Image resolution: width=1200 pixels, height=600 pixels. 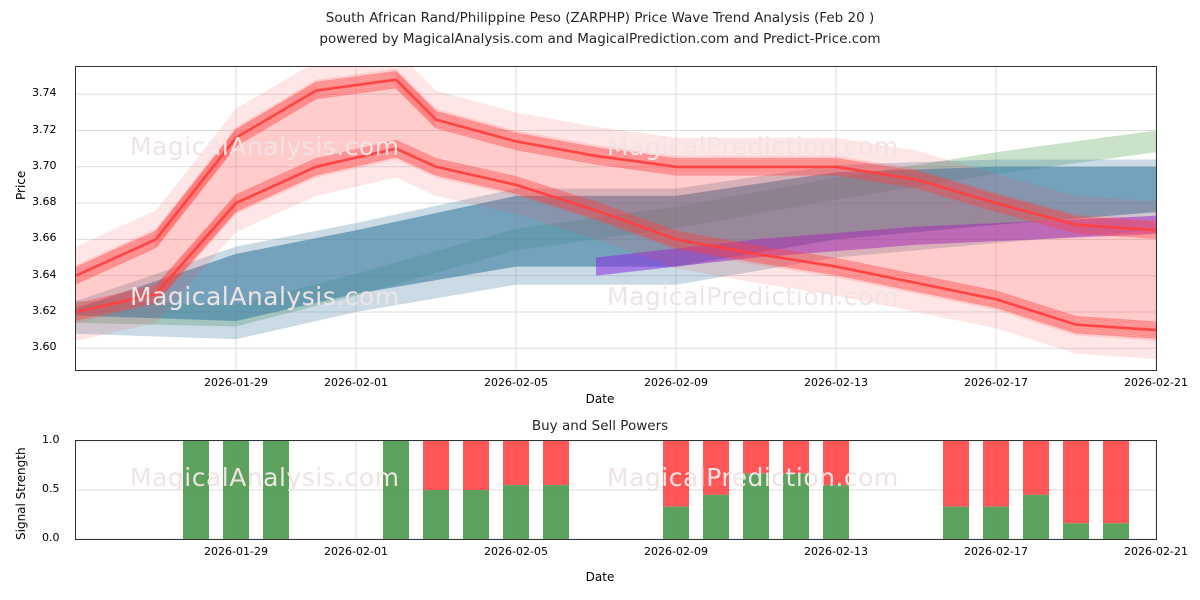 What do you see at coordinates (676, 551) in the screenshot?
I see `lower-x-tick: 2026-02-09` at bounding box center [676, 551].